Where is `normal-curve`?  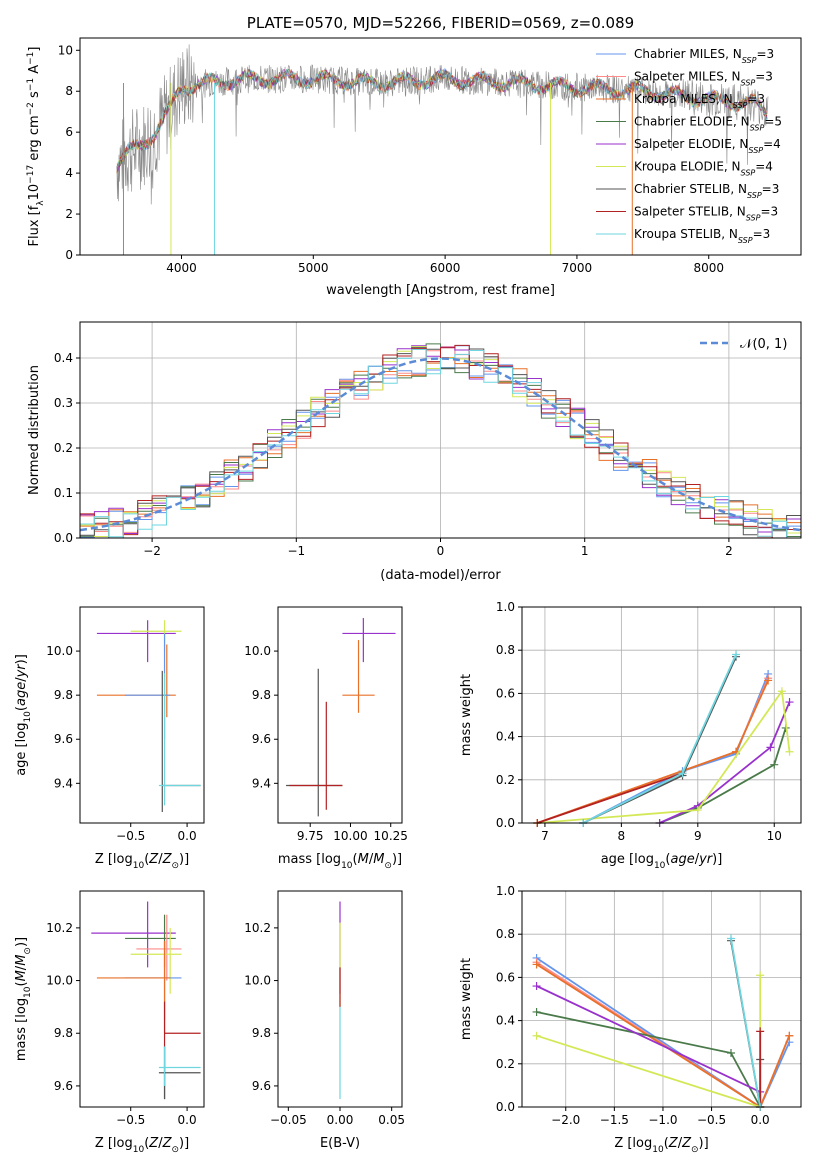 normal-curve is located at coordinates (440, 444).